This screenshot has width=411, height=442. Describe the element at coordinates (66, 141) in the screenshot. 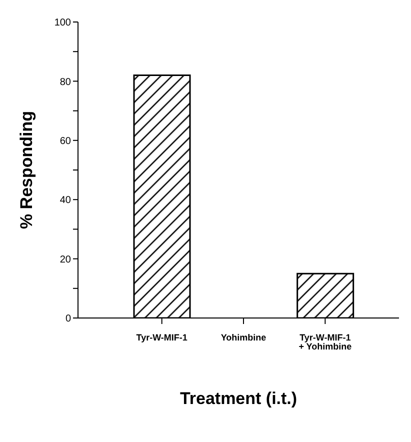

I see `y-tick-label: 60` at that location.